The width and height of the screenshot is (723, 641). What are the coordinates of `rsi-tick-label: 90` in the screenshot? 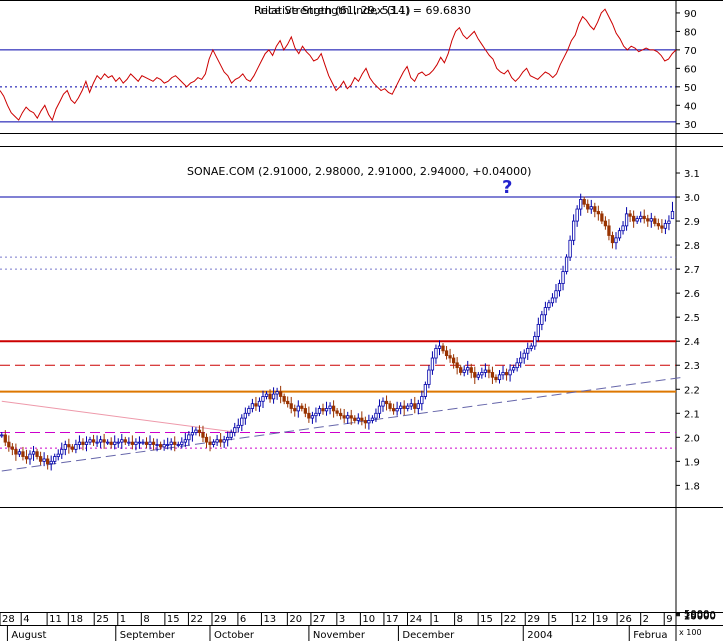 It's located at (690, 14).